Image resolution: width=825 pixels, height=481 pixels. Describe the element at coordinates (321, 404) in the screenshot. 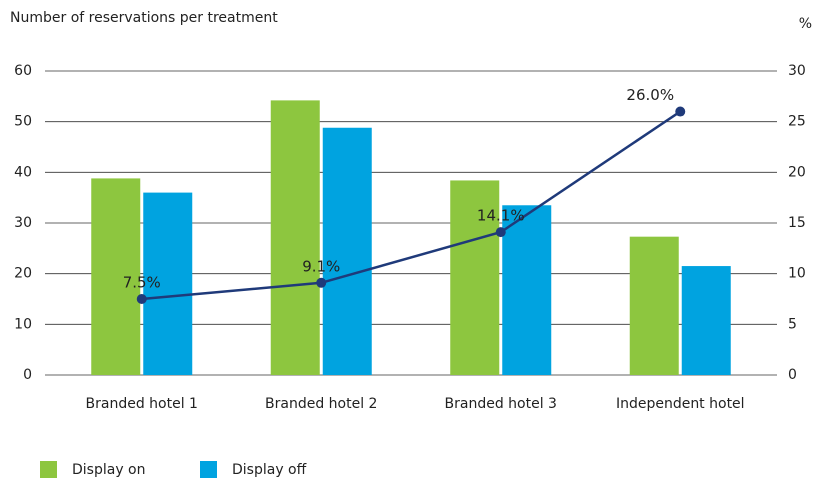

I see `x-tick-label: Branded hotel 2` at that location.